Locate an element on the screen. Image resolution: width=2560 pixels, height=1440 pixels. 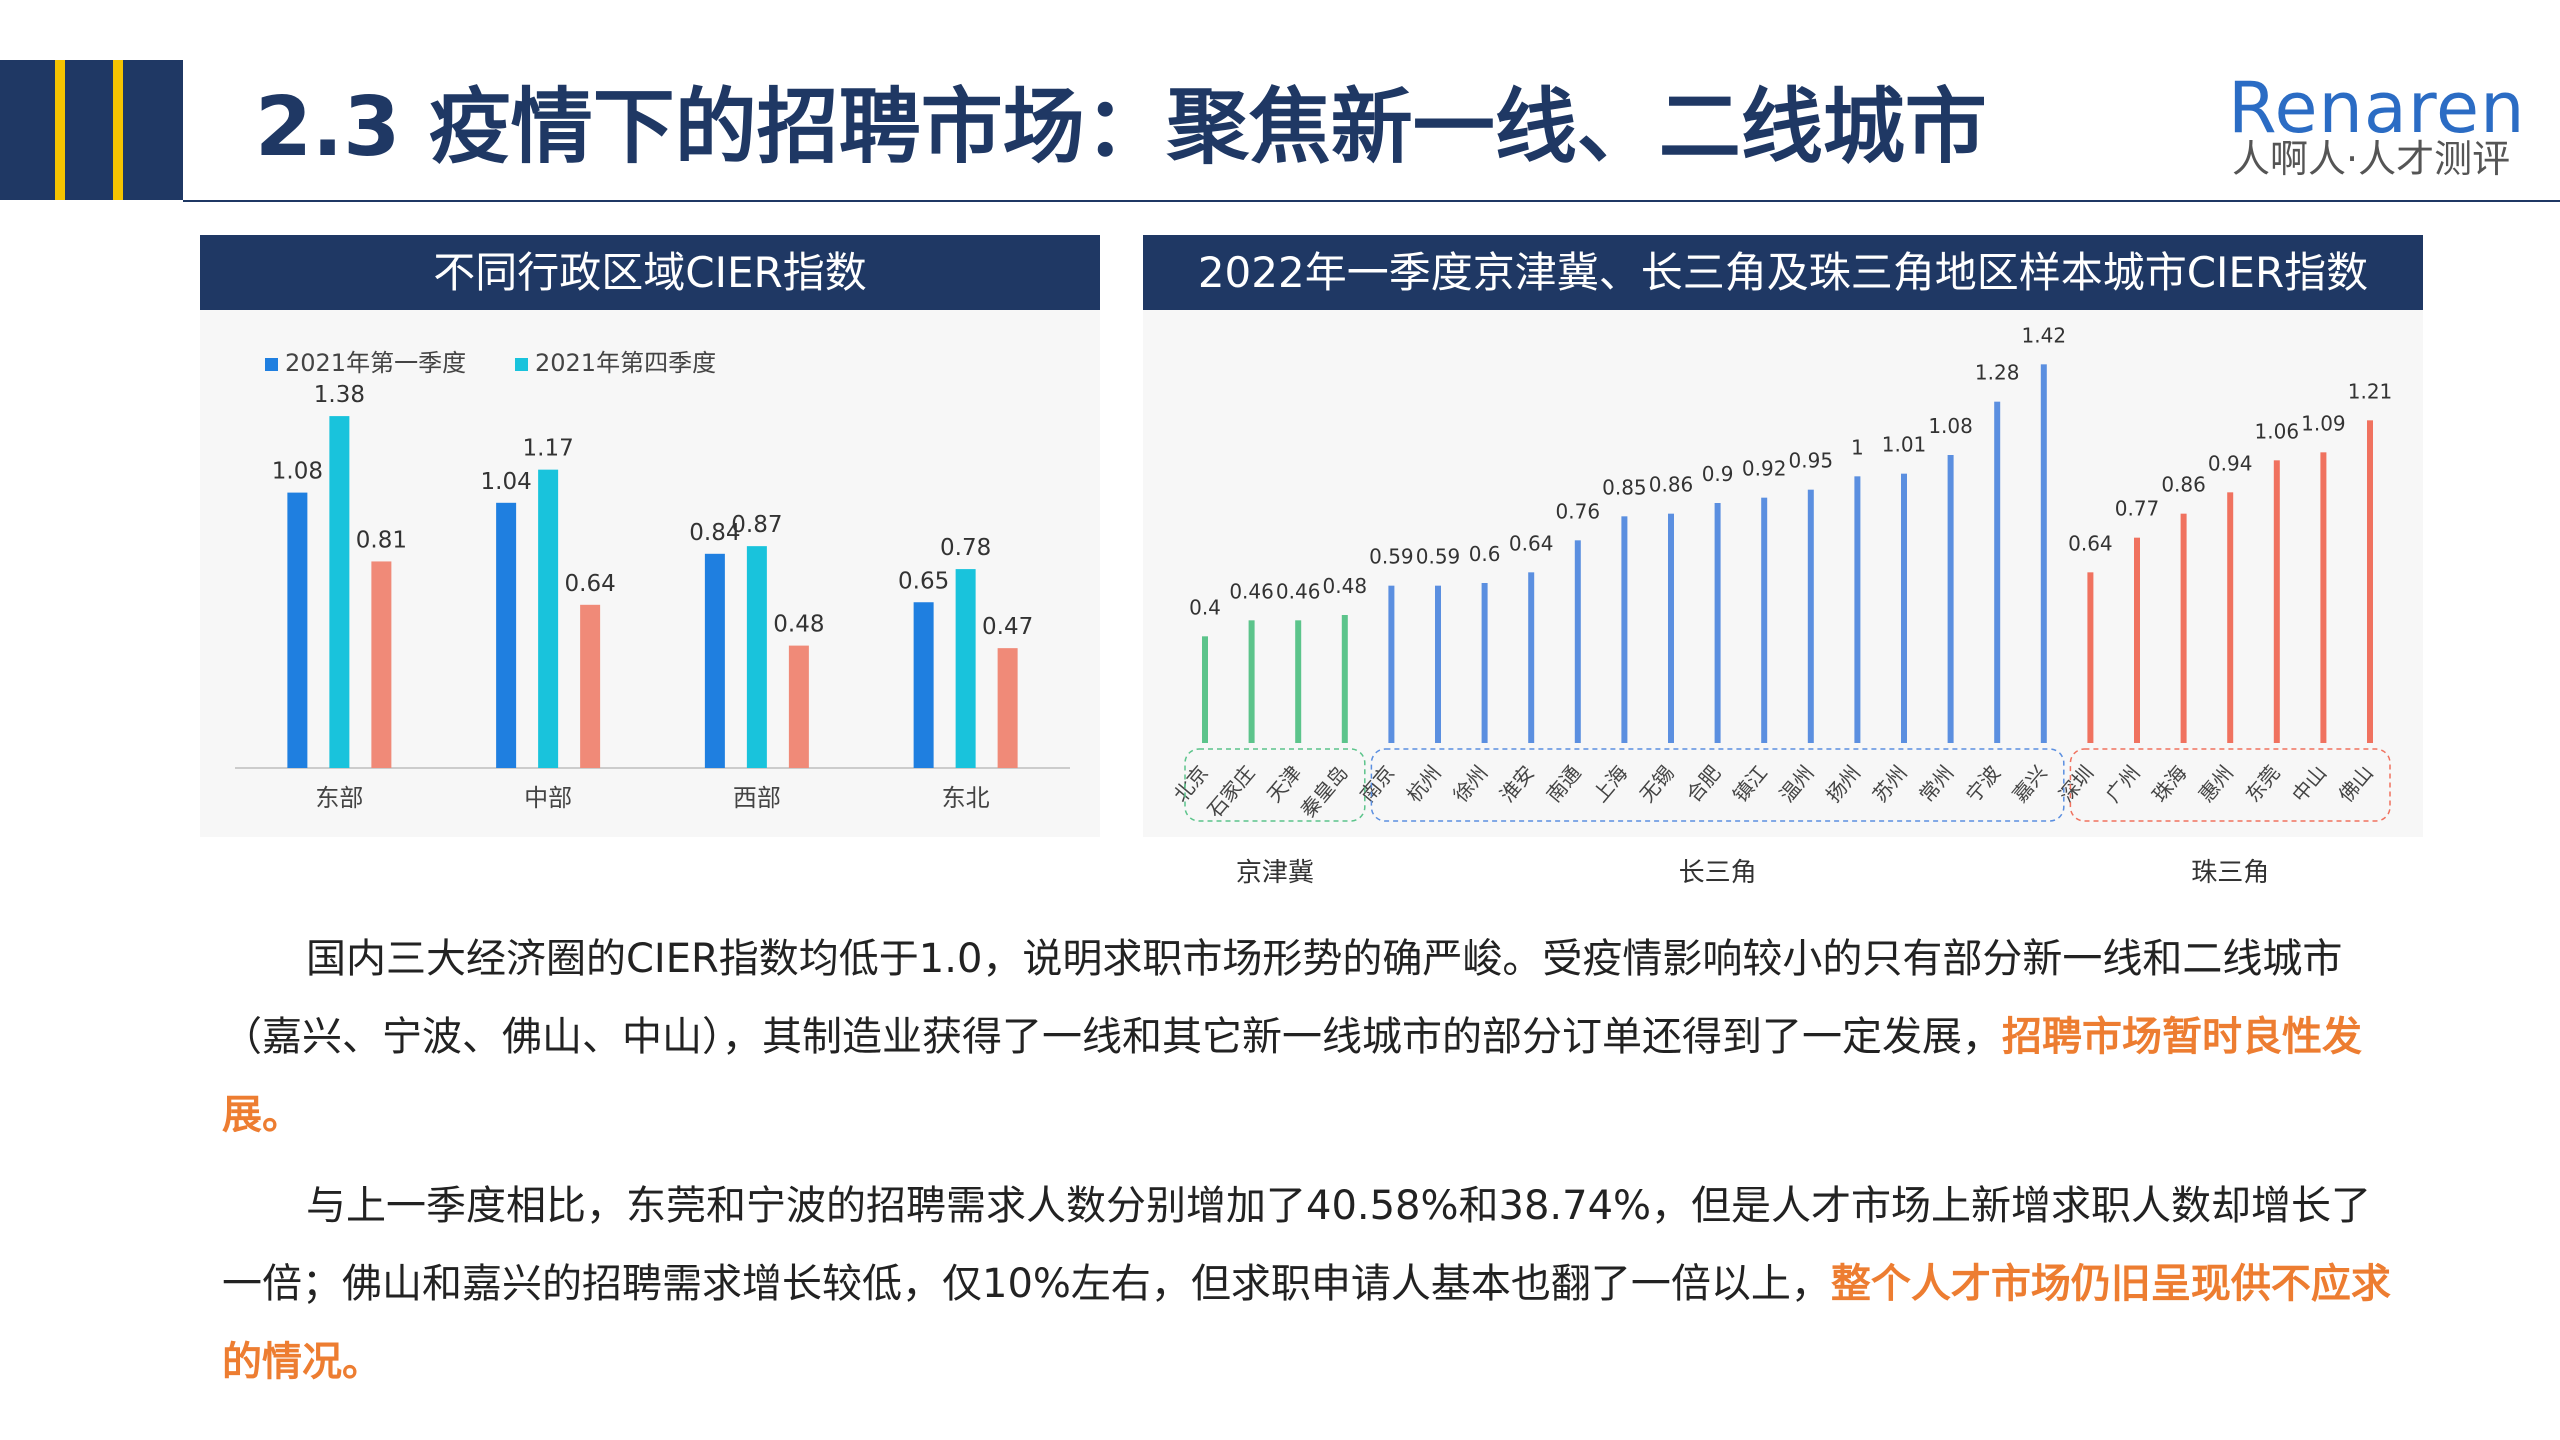
bar-value-label: 0.87 is located at coordinates (756, 525).